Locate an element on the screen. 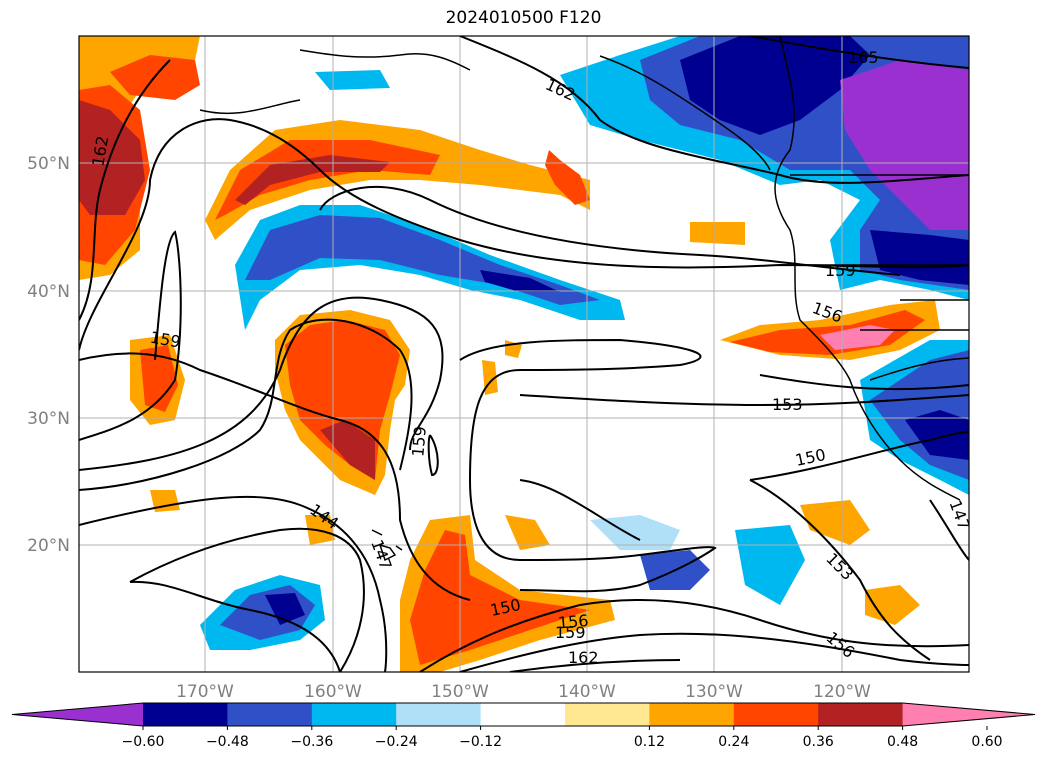 This screenshot has height=765, width=1047. colorbar-tick-label: −0.24 is located at coordinates (396, 742).